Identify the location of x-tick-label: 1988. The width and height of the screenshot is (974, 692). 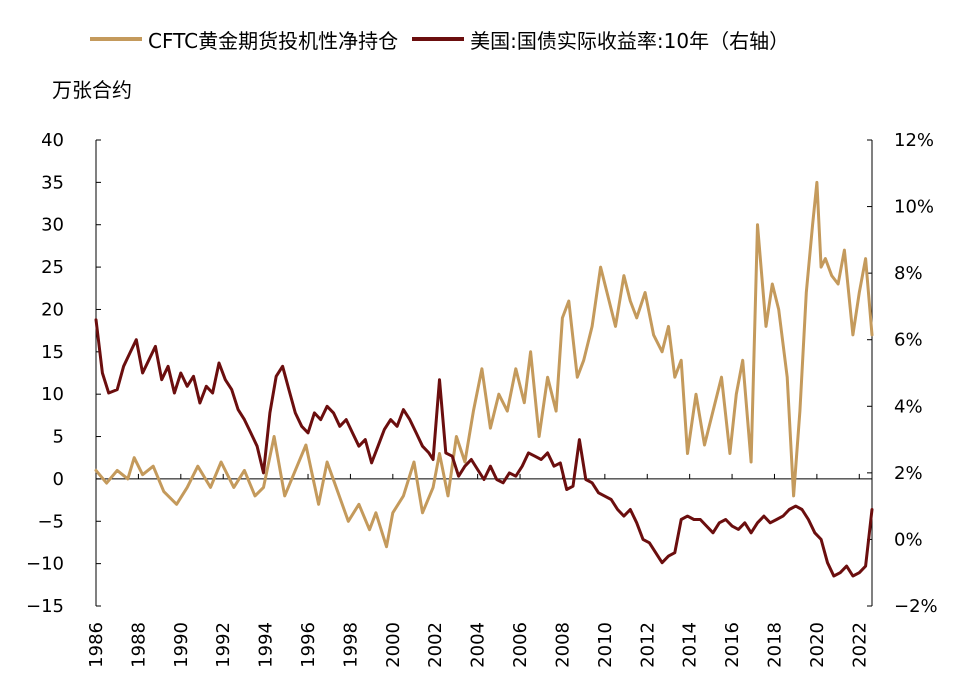
(138, 645).